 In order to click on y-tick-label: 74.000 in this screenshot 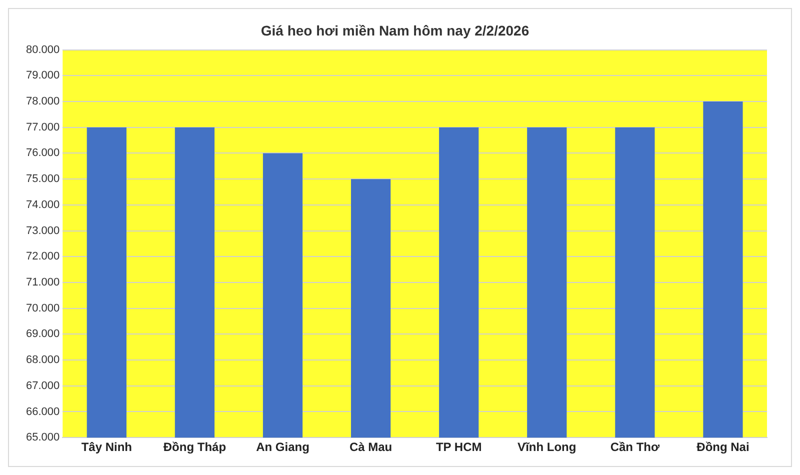, I will do `click(43, 204)`.